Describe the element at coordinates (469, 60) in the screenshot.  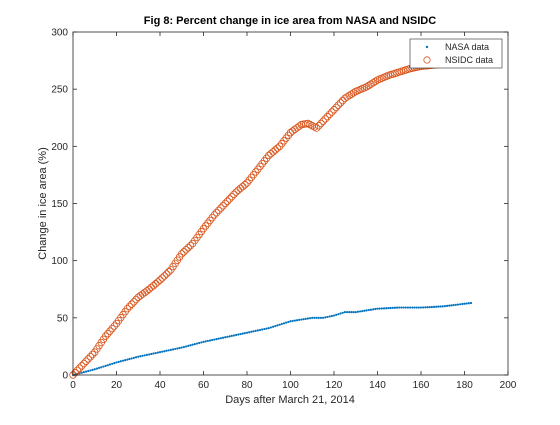
I see `legend-label-nsidc: NSIDC data` at that location.